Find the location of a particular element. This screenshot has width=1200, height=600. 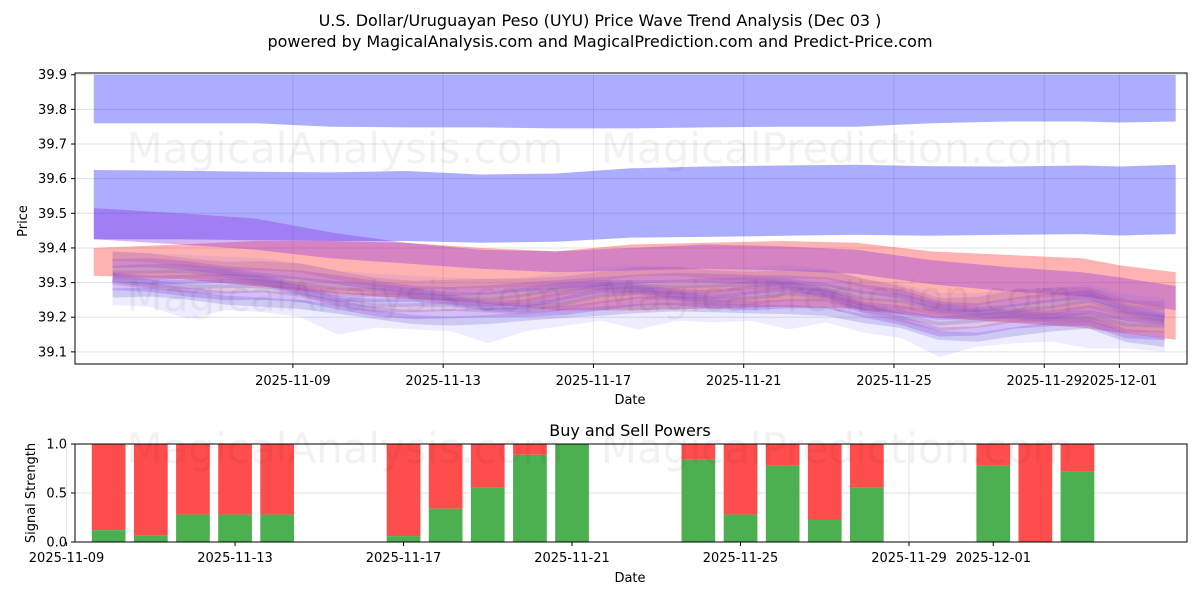

bar-chart-title: Buy and Sell Powers is located at coordinates (630, 430).